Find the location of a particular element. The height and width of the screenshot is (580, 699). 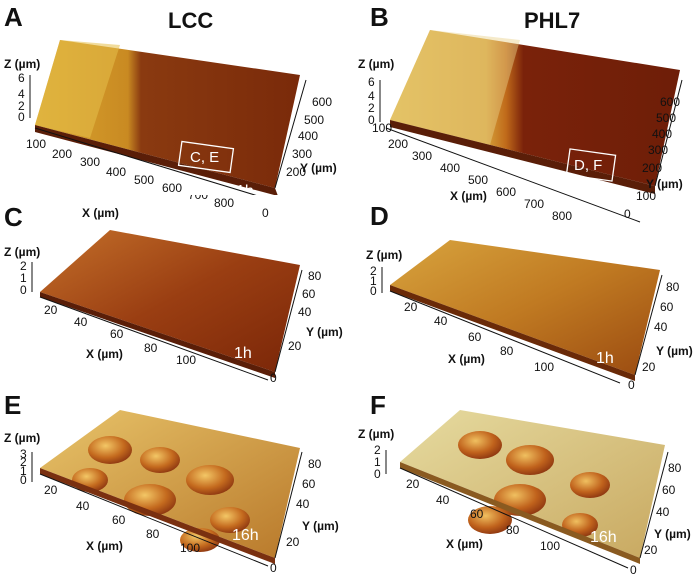

y-axis-label-e: Y (µm) is located at coordinates (320, 526).